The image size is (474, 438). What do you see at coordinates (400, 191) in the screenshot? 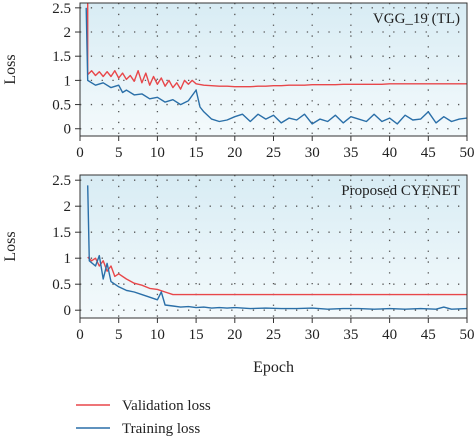
I see `panel-label: Proposed CYENET` at bounding box center [400, 191].